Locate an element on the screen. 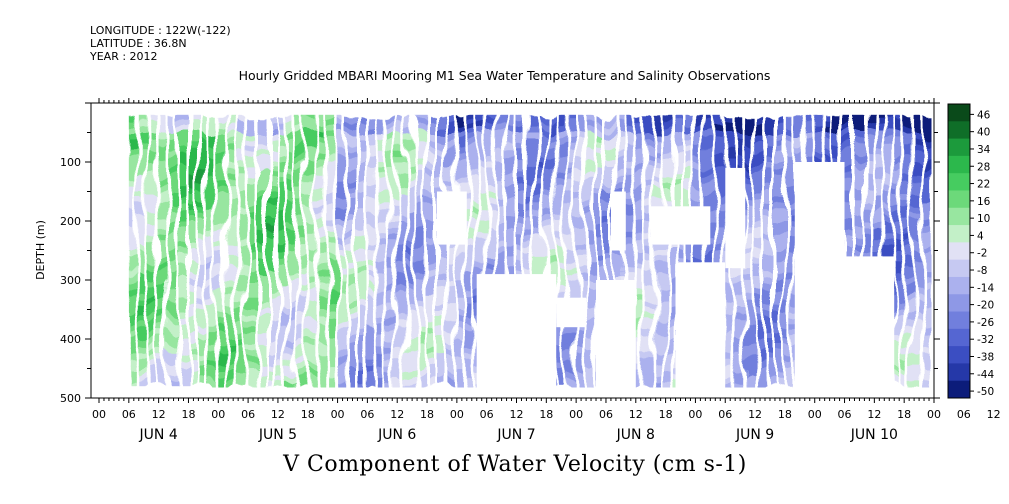 The width and height of the screenshot is (1009, 504). colorbar-label: 40 is located at coordinates (983, 133).